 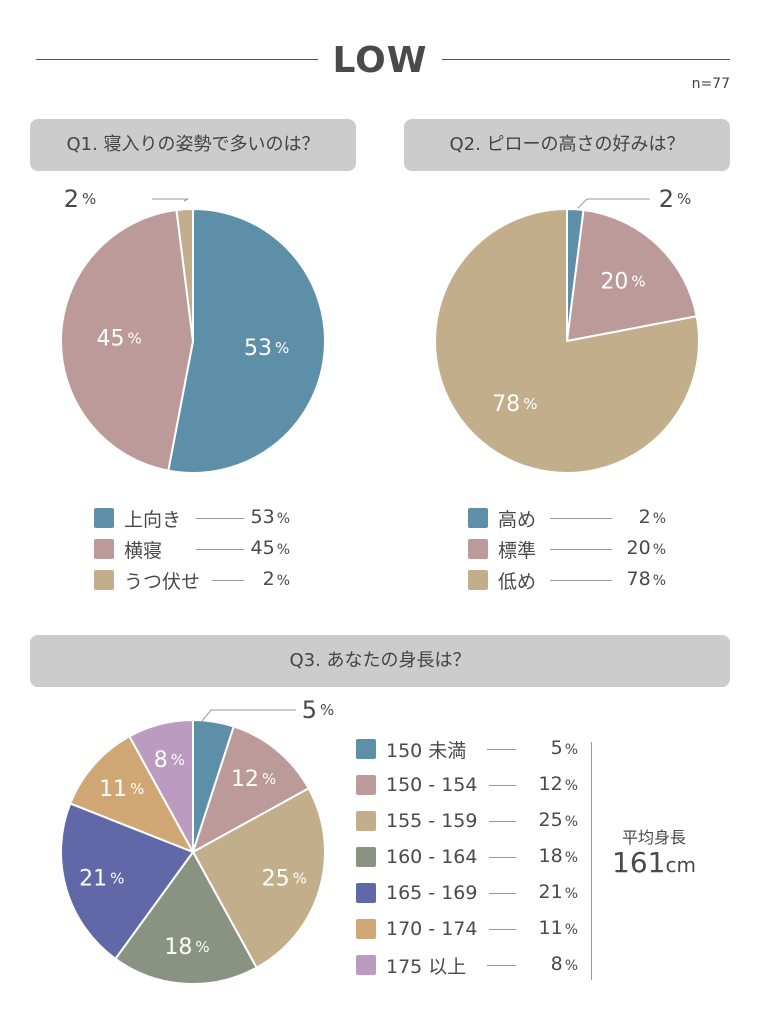 I want to click on slice-value-label: 45%, so click(x=118, y=338).